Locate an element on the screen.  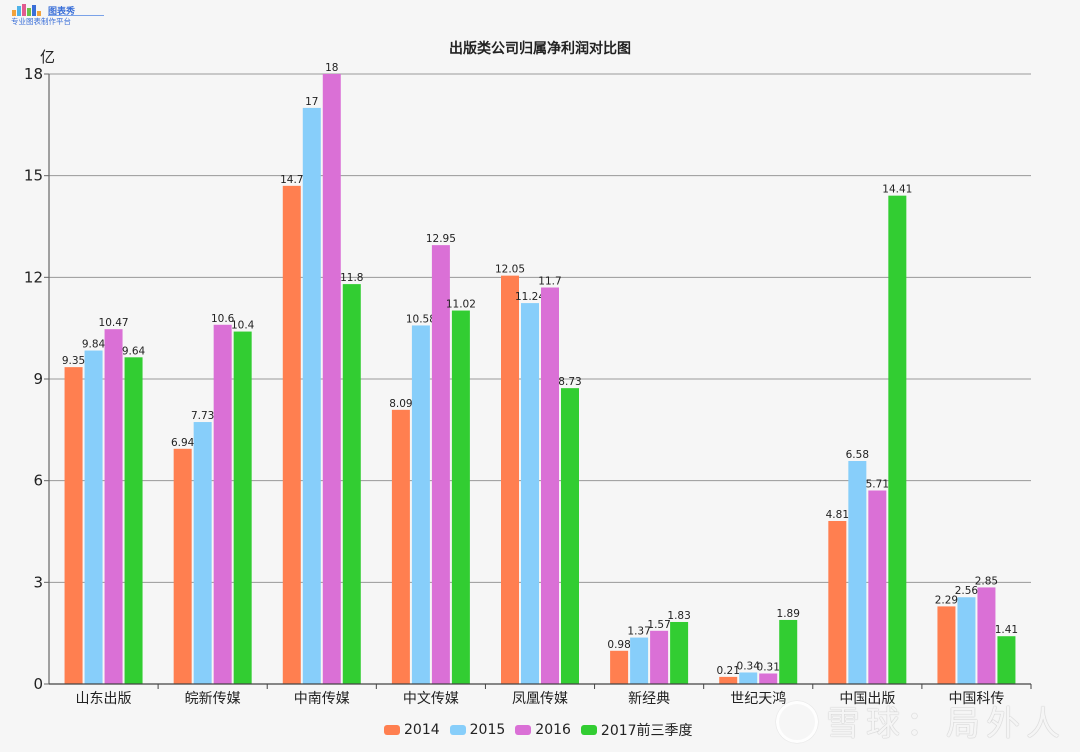
bar-value-label: 5.71 is located at coordinates (877, 484).